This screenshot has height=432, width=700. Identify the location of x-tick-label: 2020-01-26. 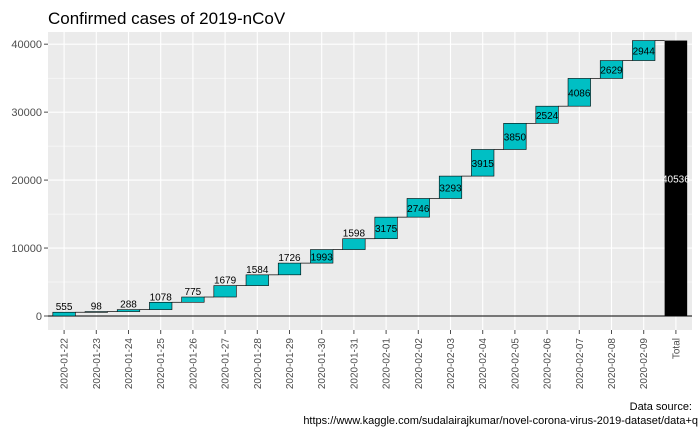
(193, 364).